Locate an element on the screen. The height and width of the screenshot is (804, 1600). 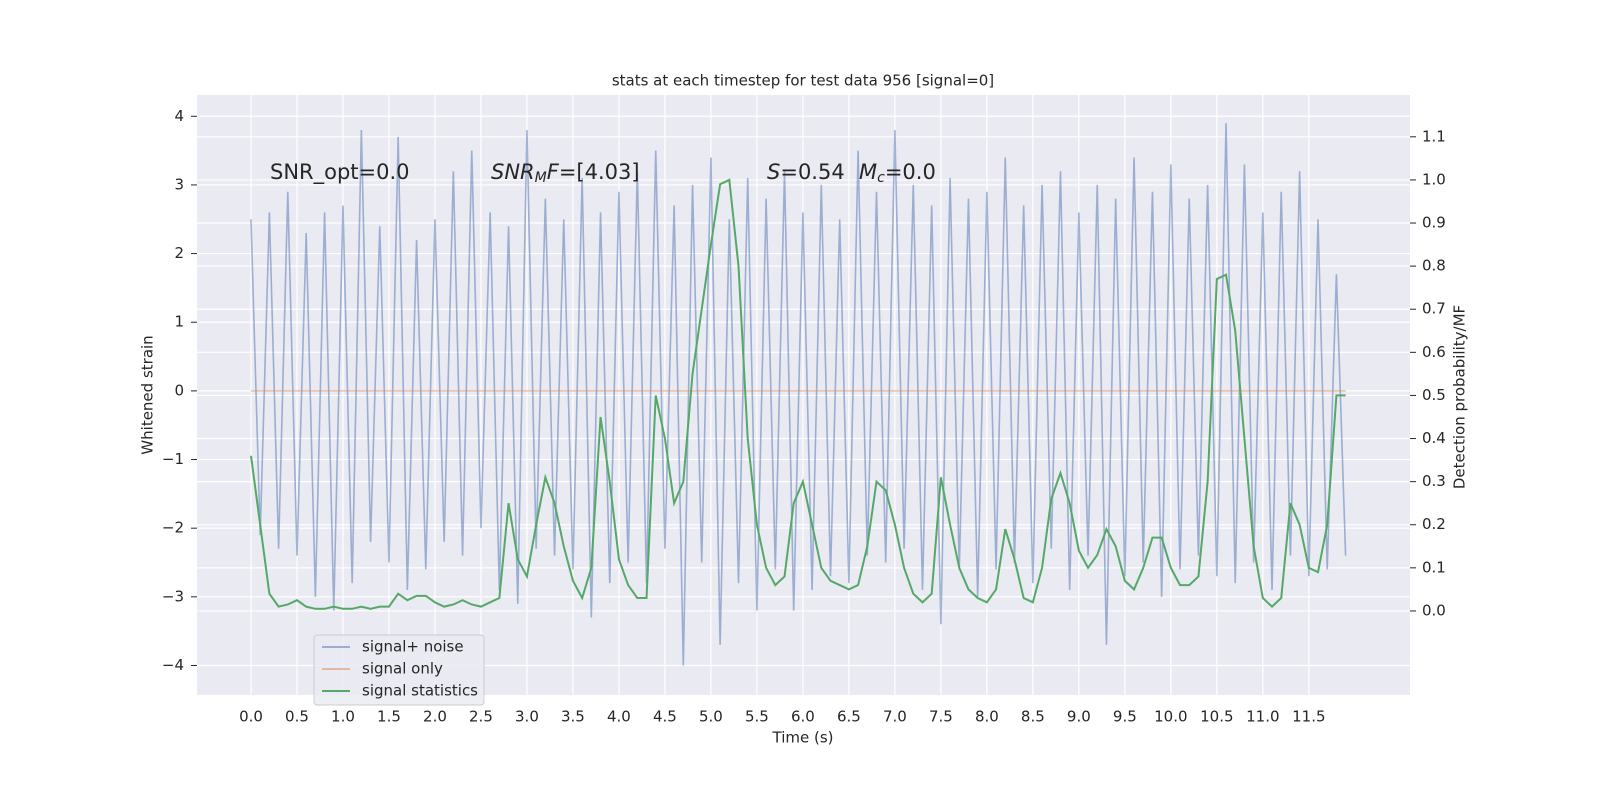
annotation-part: SNR_opt=0.0 is located at coordinates (340, 172).